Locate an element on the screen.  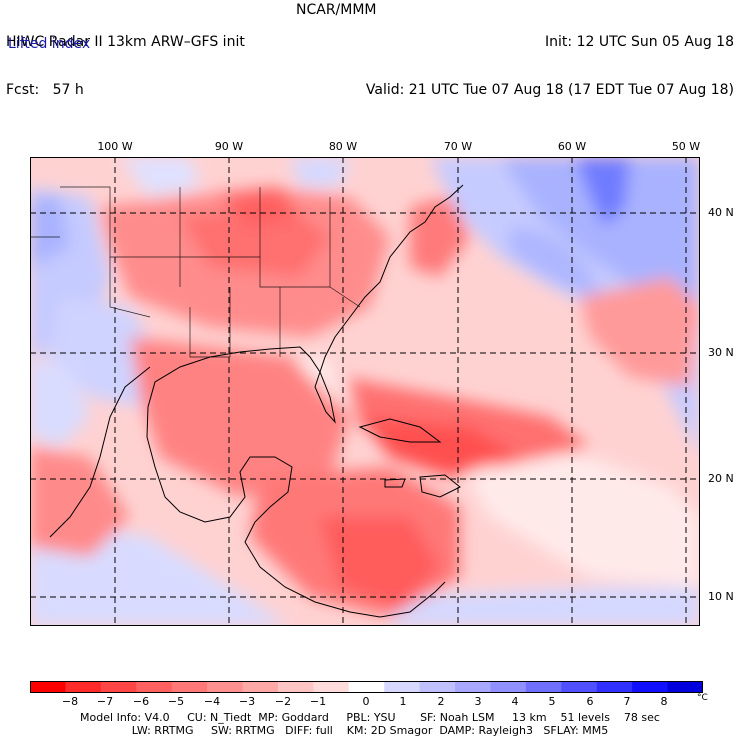
lat-label: 30 N is located at coordinates (721, 352).